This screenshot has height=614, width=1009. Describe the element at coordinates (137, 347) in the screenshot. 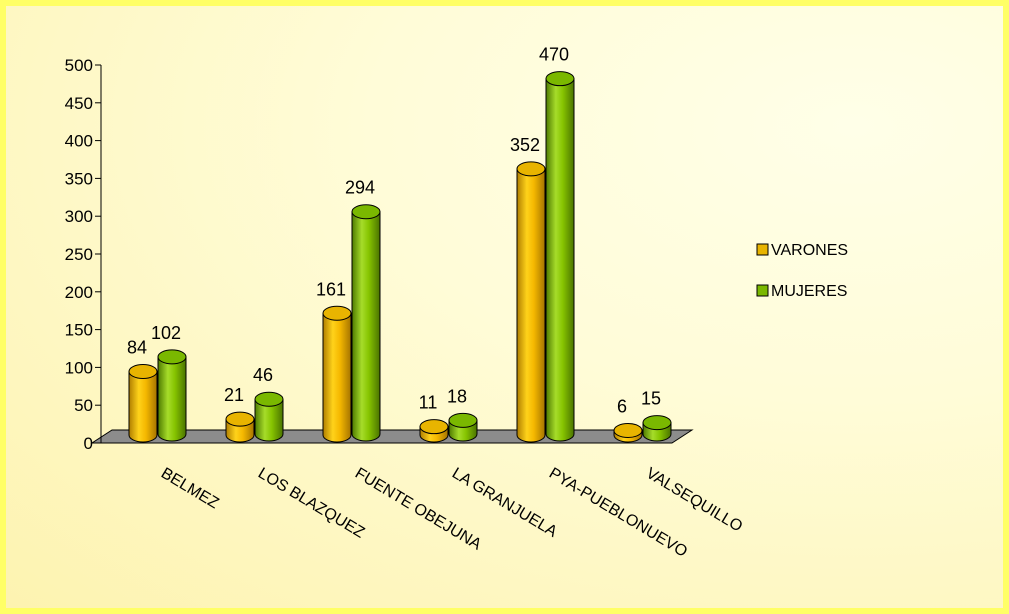

I see `data-label: 84` at that location.